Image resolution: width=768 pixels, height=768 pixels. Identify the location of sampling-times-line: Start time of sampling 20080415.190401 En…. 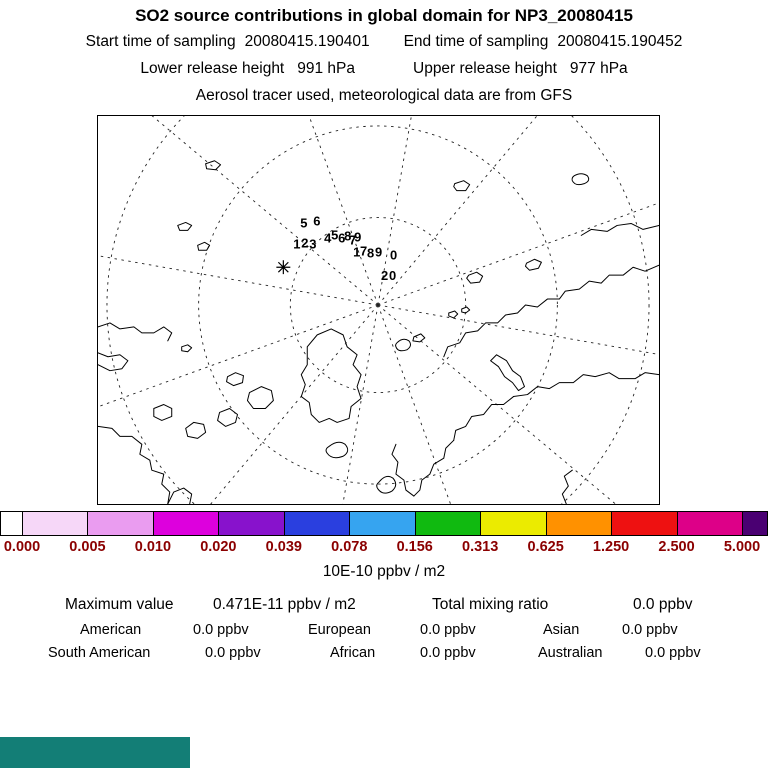
(384, 42).